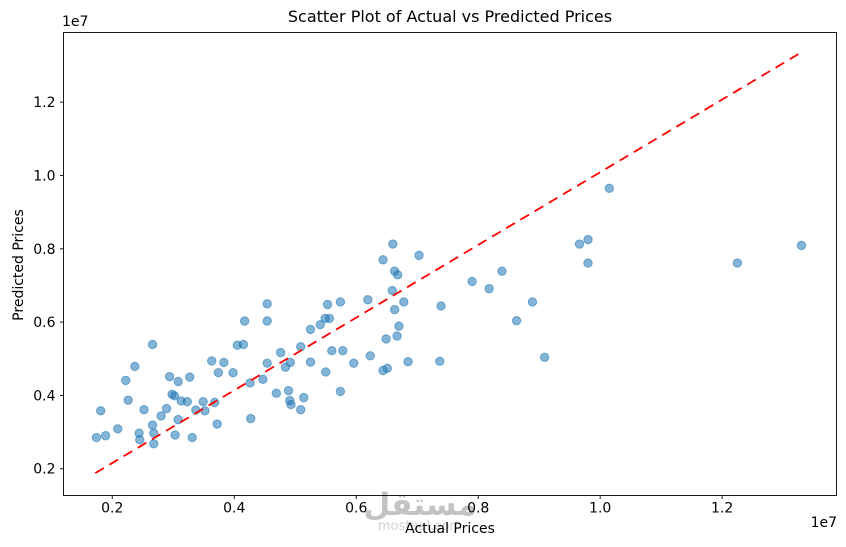 This screenshot has width=846, height=547. What do you see at coordinates (356, 509) in the screenshot?
I see `x-tick-label: 0.6` at bounding box center [356, 509].